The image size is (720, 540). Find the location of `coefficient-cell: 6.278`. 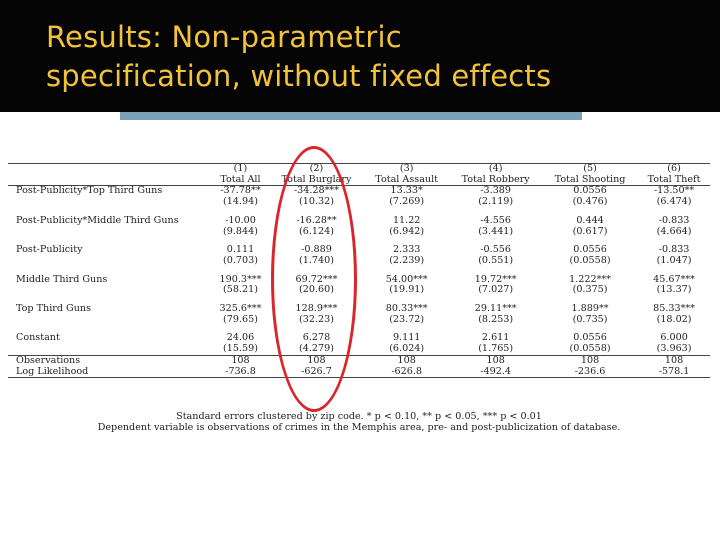

coefficient-cell: 6.278 is located at coordinates (316, 338).